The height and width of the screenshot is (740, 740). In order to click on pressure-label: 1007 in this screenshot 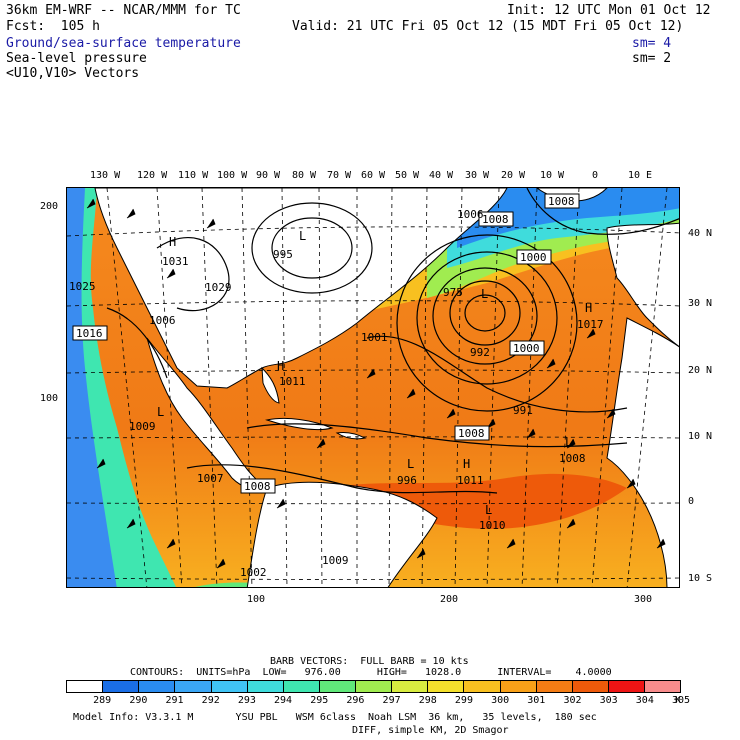, I will do `click(210, 478)`.